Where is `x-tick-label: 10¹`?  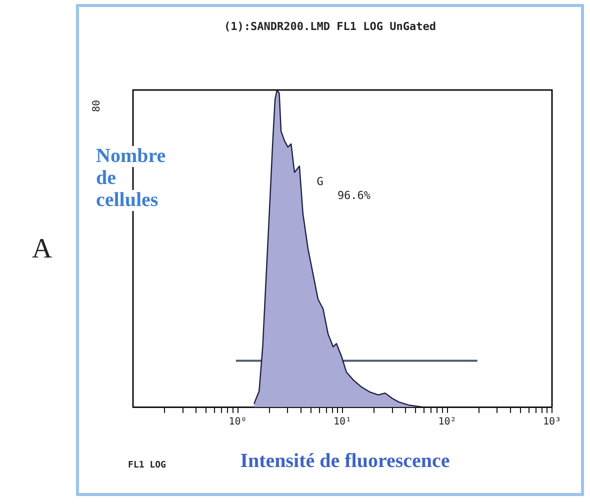 x-tick-label: 10¹ is located at coordinates (342, 422).